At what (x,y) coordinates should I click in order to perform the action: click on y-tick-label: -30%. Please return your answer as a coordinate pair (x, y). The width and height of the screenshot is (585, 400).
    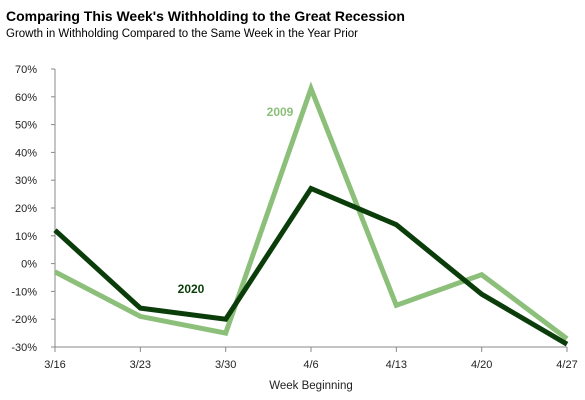
    Looking at the image, I should click on (24, 348).